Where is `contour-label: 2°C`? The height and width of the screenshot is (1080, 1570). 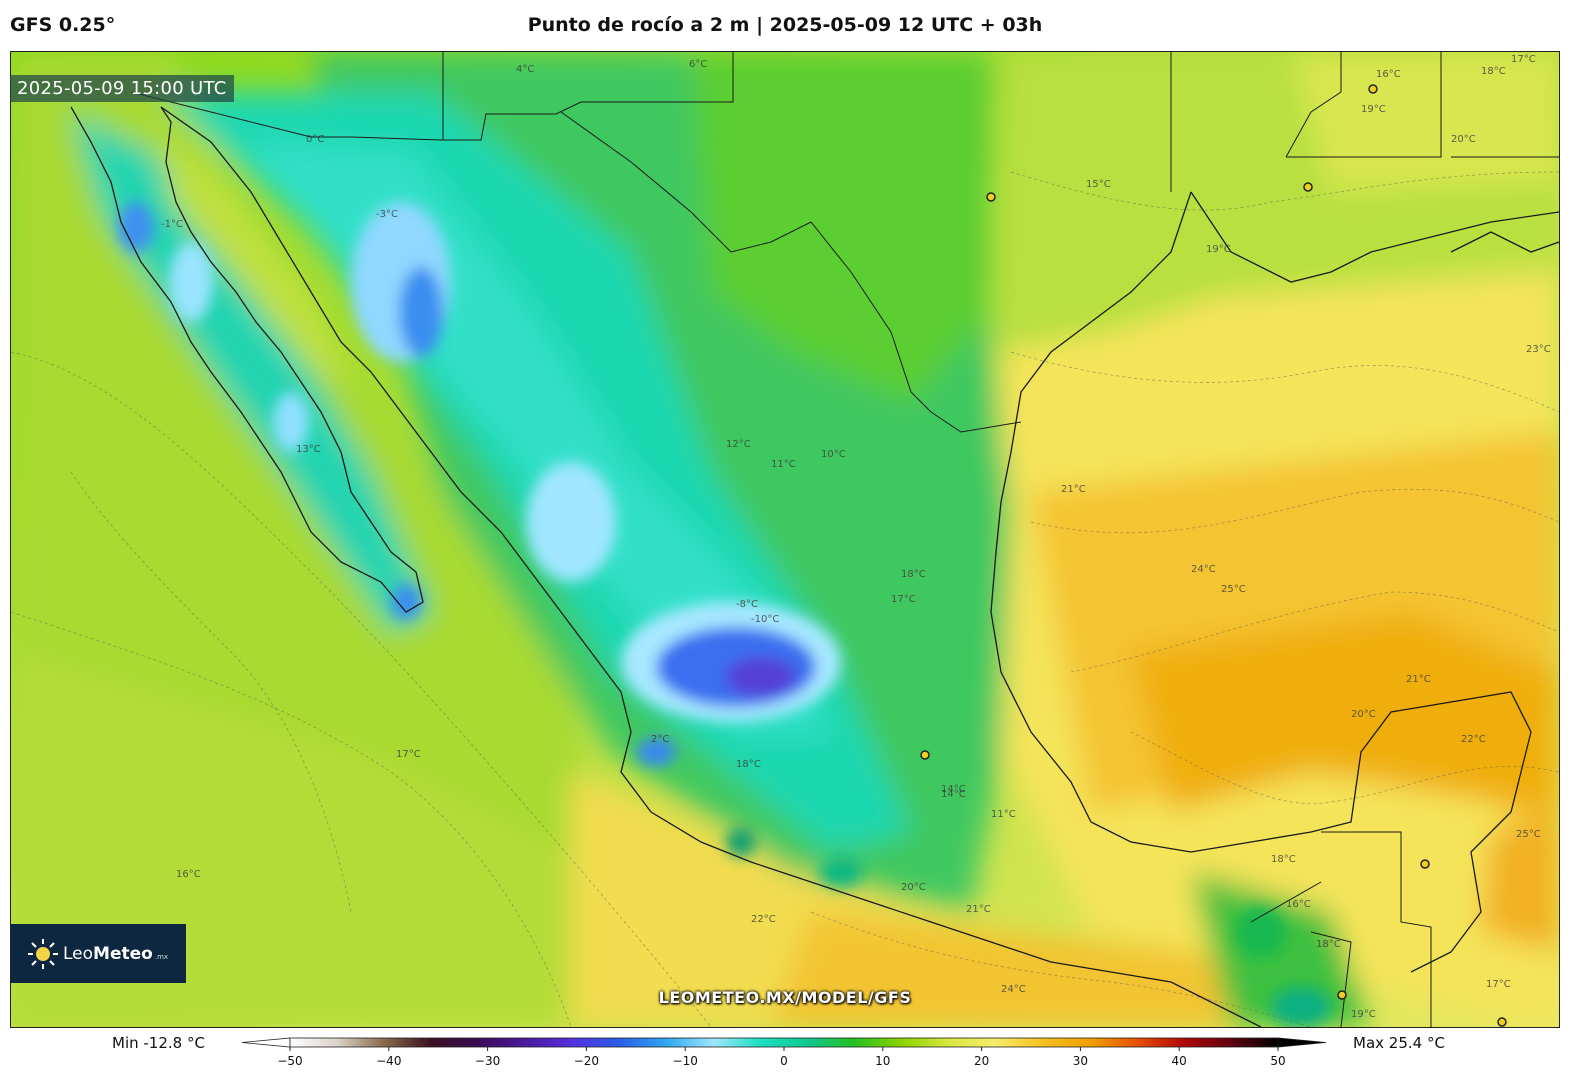
contour-label: 2°C is located at coordinates (660, 739).